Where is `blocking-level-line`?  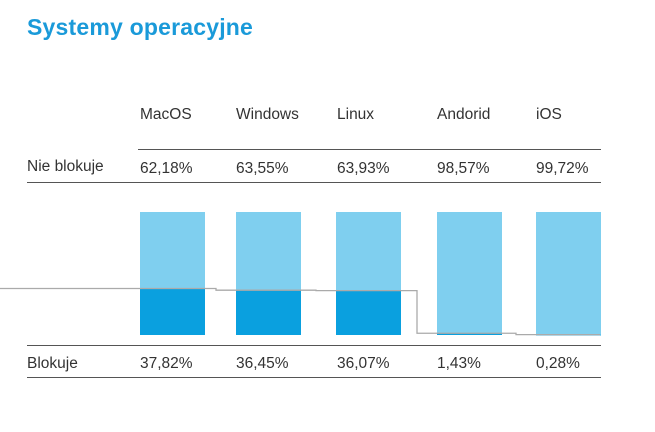
blocking-level-line is located at coordinates (300, 311).